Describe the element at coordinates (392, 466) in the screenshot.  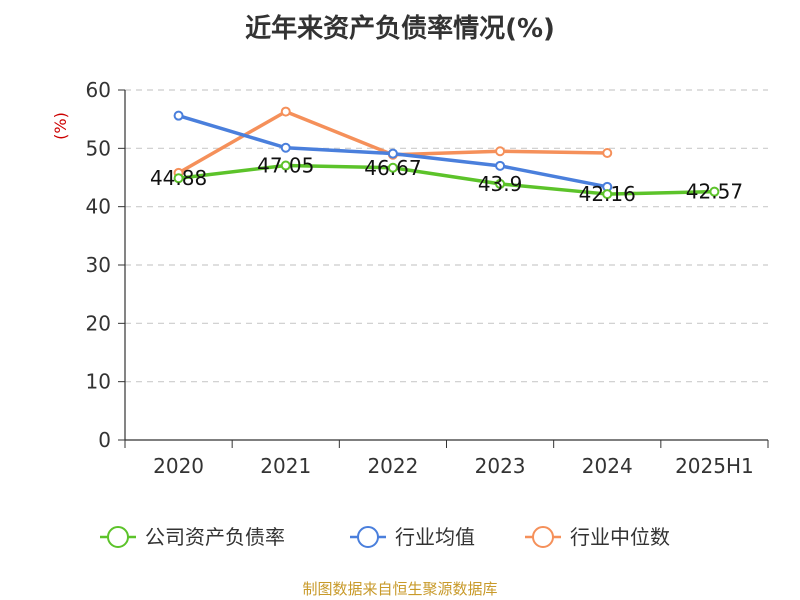
I see `x-tick-label: 2022` at that location.